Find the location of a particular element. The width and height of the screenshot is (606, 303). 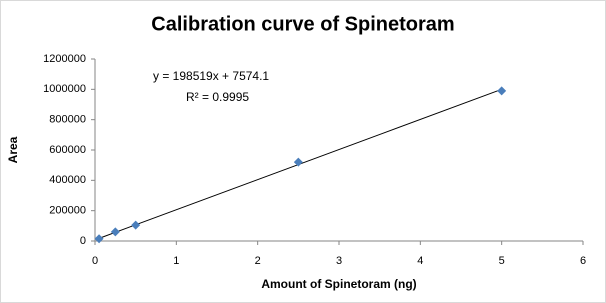

y-tick-label: 400000 is located at coordinates (67, 180).